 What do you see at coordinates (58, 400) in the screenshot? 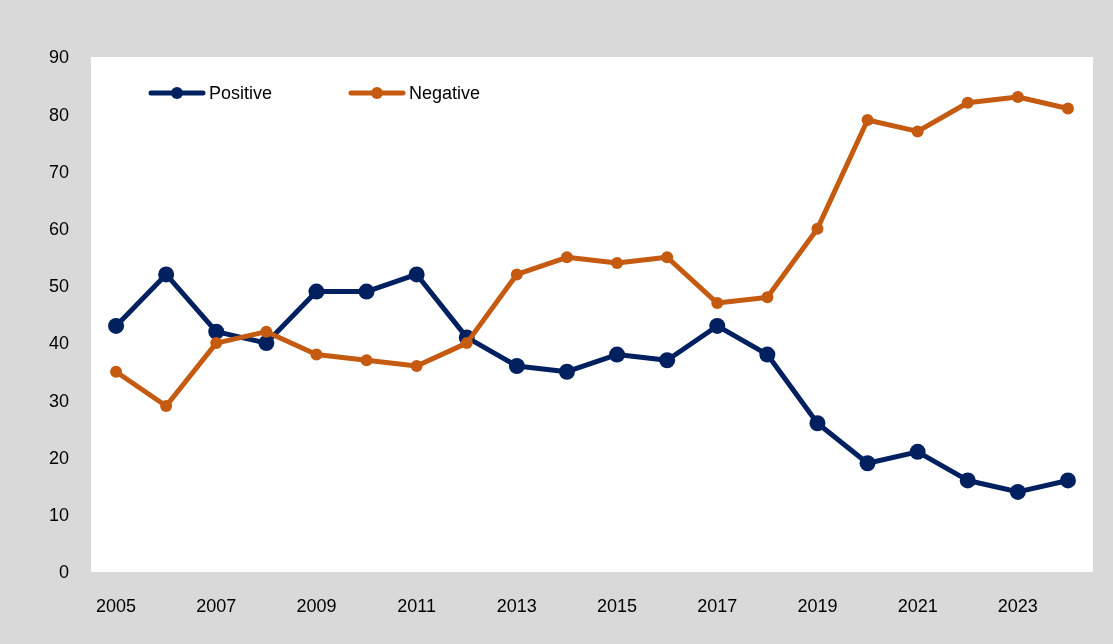
I see `y-tick-label: 30` at bounding box center [58, 400].